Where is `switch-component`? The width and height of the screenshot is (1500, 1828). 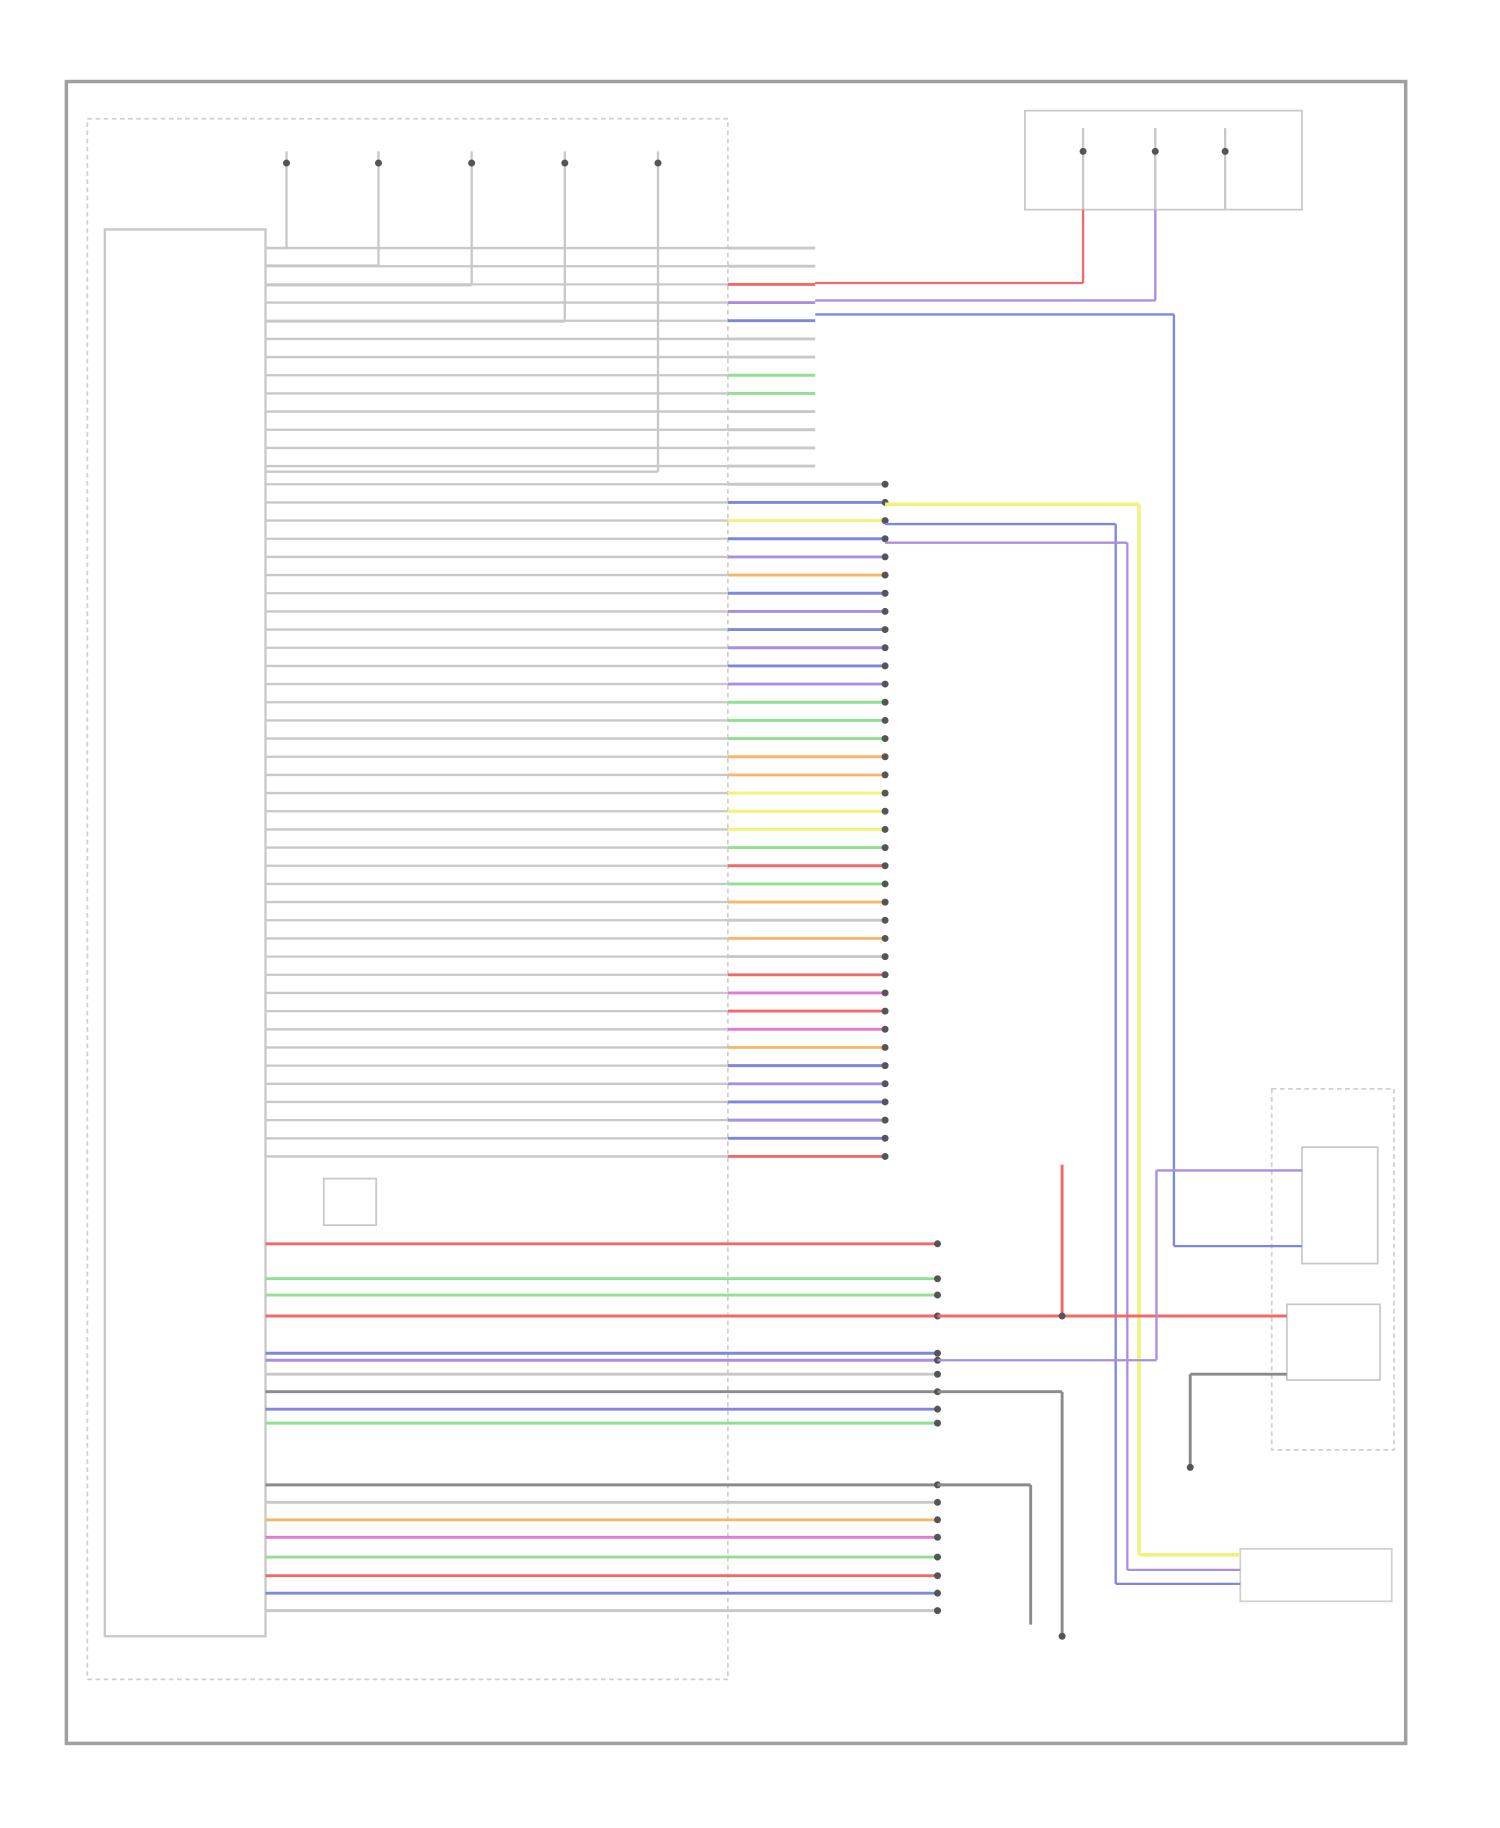 switch-component is located at coordinates (1333, 1342).